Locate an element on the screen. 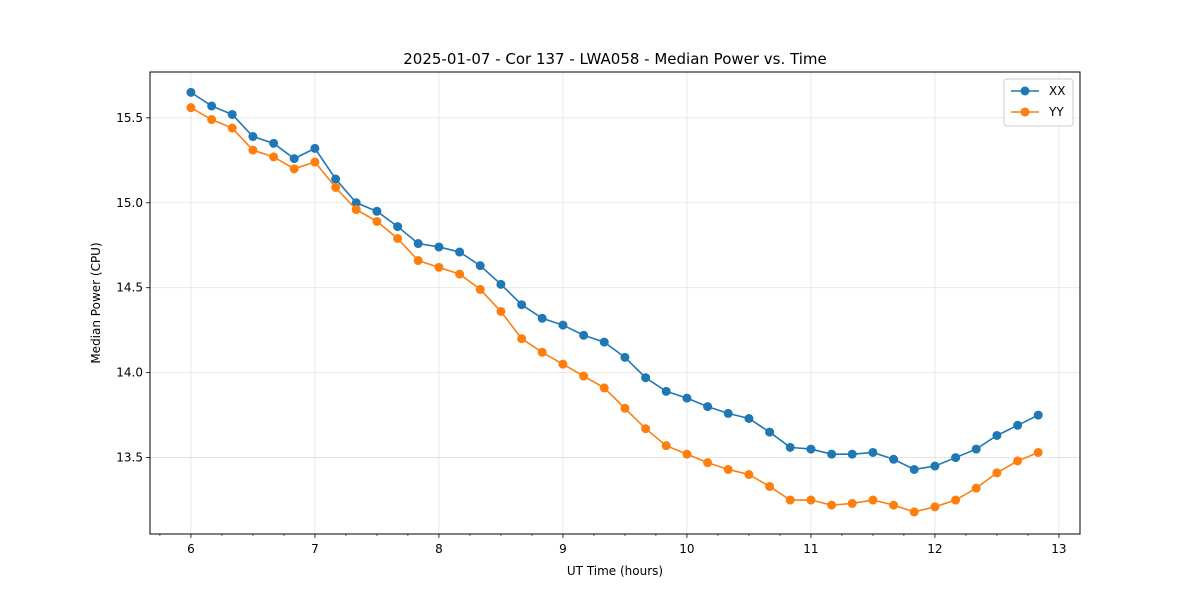 The image size is (1200, 600). x-axis-label: UT Time (hours) is located at coordinates (615, 571).